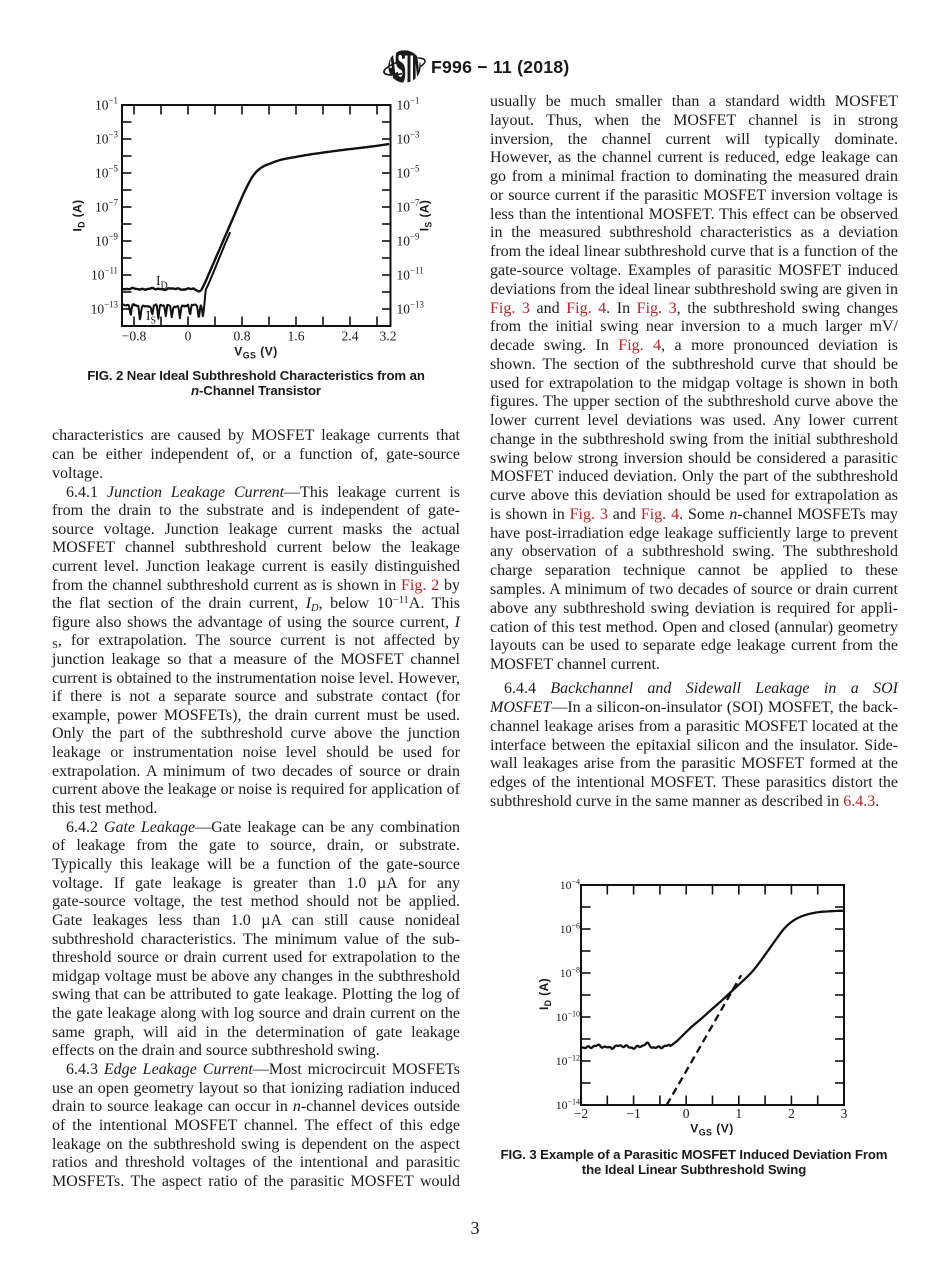  I want to click on svg-text: 10⁻⁸, so click(570, 972).